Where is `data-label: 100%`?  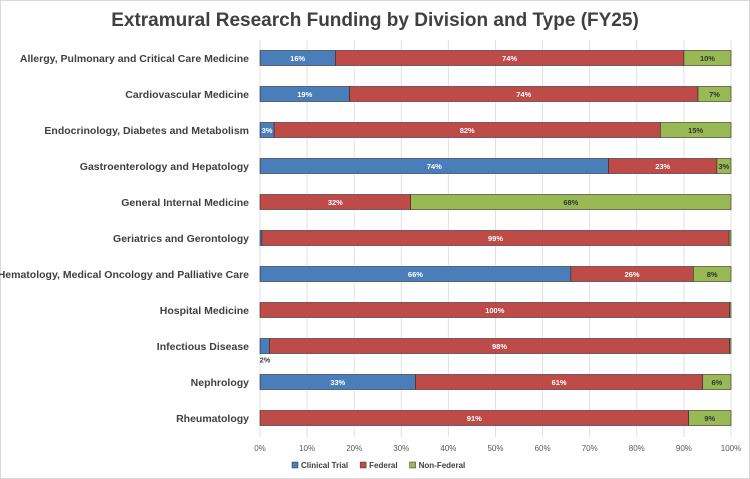 data-label: 100% is located at coordinates (495, 310).